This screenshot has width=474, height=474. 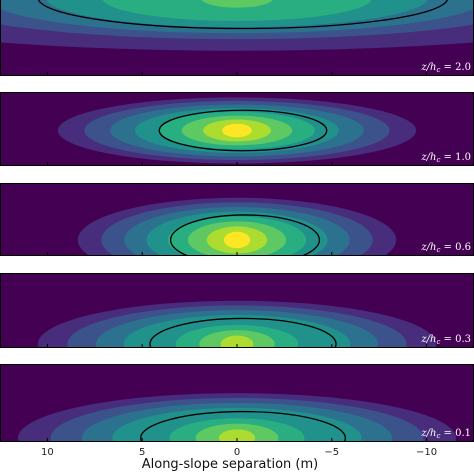 What do you see at coordinates (445, 434) in the screenshot?
I see `panel-label: z/hc = 0.1` at bounding box center [445, 434].